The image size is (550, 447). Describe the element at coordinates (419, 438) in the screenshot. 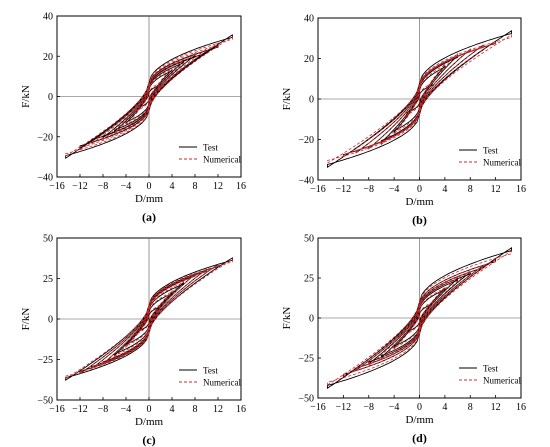

I see `panel-label: (d)` at that location.